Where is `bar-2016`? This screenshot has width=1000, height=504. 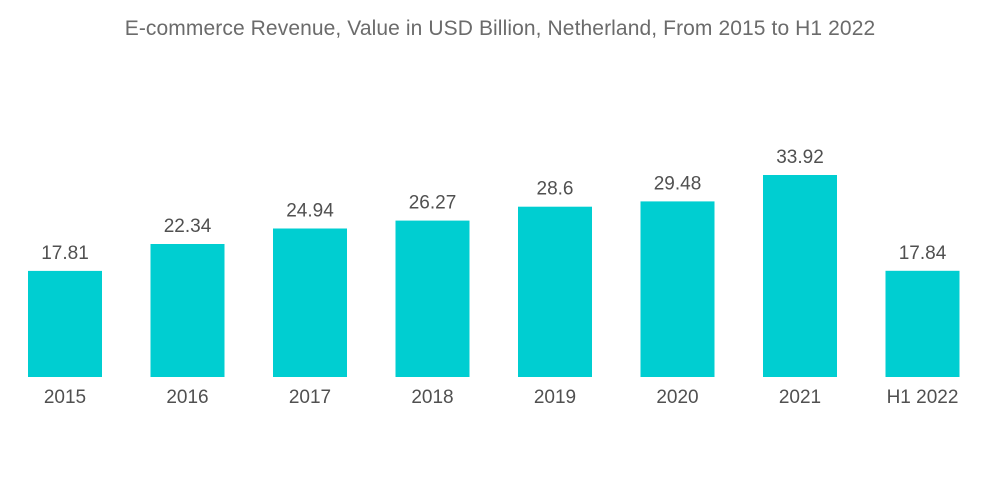
bar-2016 is located at coordinates (187, 310).